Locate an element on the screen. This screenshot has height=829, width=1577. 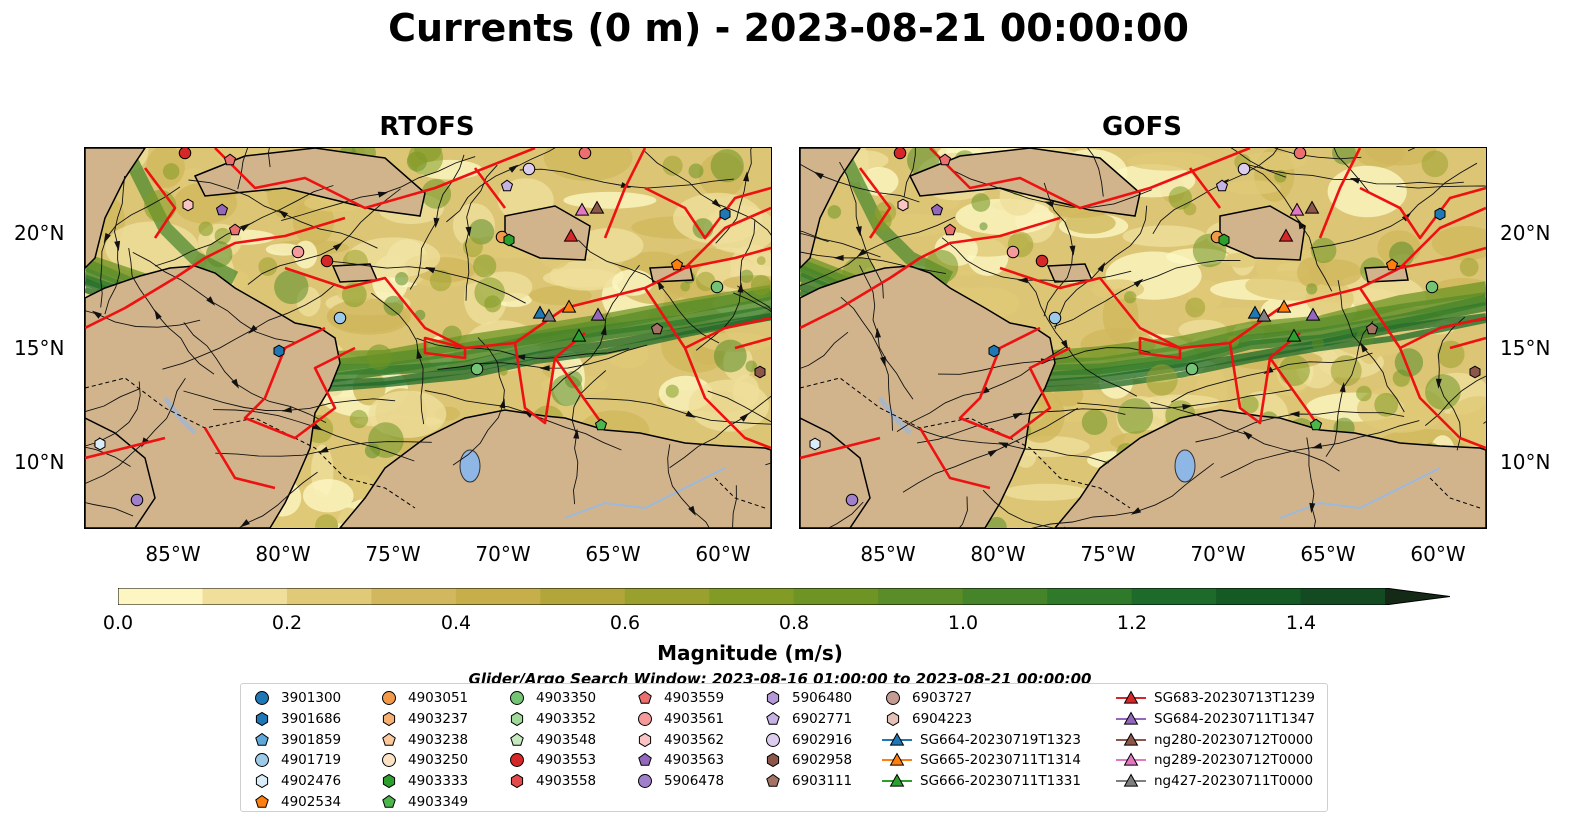
legend-label: 6903727 is located at coordinates (942, 698).